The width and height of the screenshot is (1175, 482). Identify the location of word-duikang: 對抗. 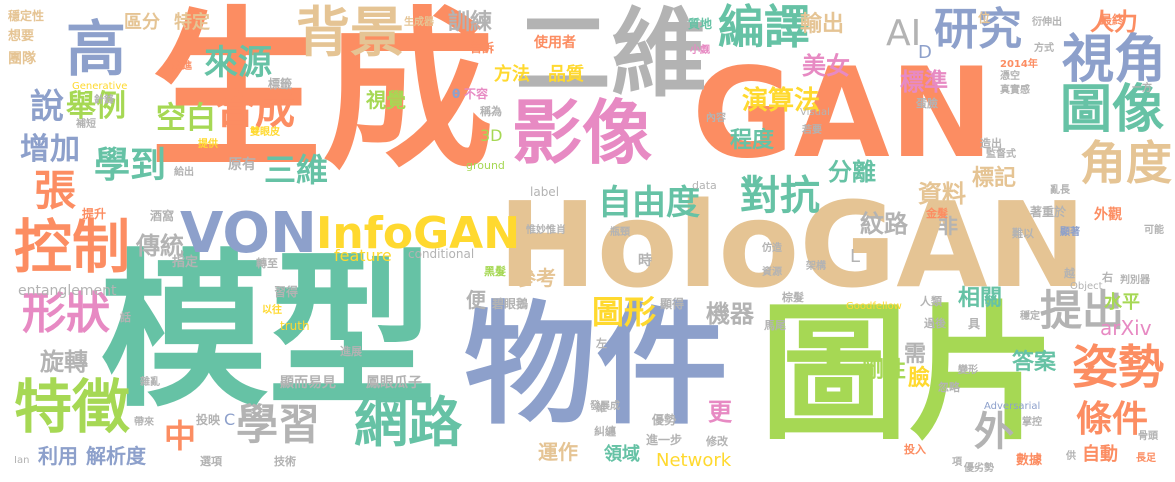
(780, 196).